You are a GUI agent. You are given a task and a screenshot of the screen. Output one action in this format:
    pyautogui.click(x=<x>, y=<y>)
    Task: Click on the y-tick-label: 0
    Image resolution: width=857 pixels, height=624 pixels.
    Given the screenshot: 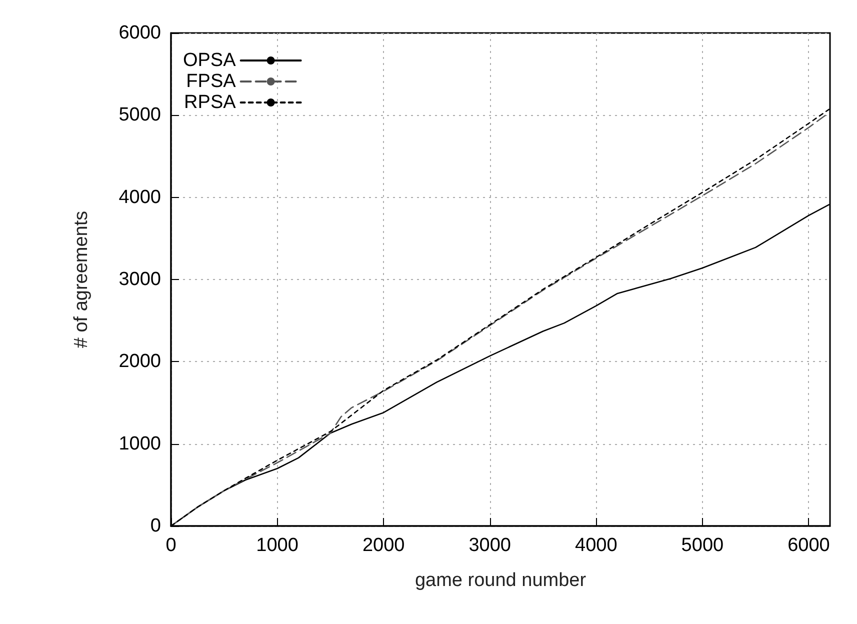 What is the action you would take?
    pyautogui.click(x=155, y=526)
    